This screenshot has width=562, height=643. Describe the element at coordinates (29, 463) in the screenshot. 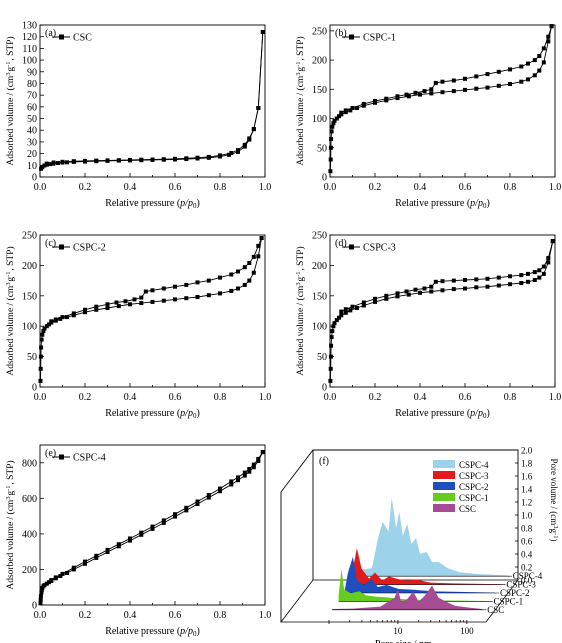

I see `y-tick-label: 800` at that location.